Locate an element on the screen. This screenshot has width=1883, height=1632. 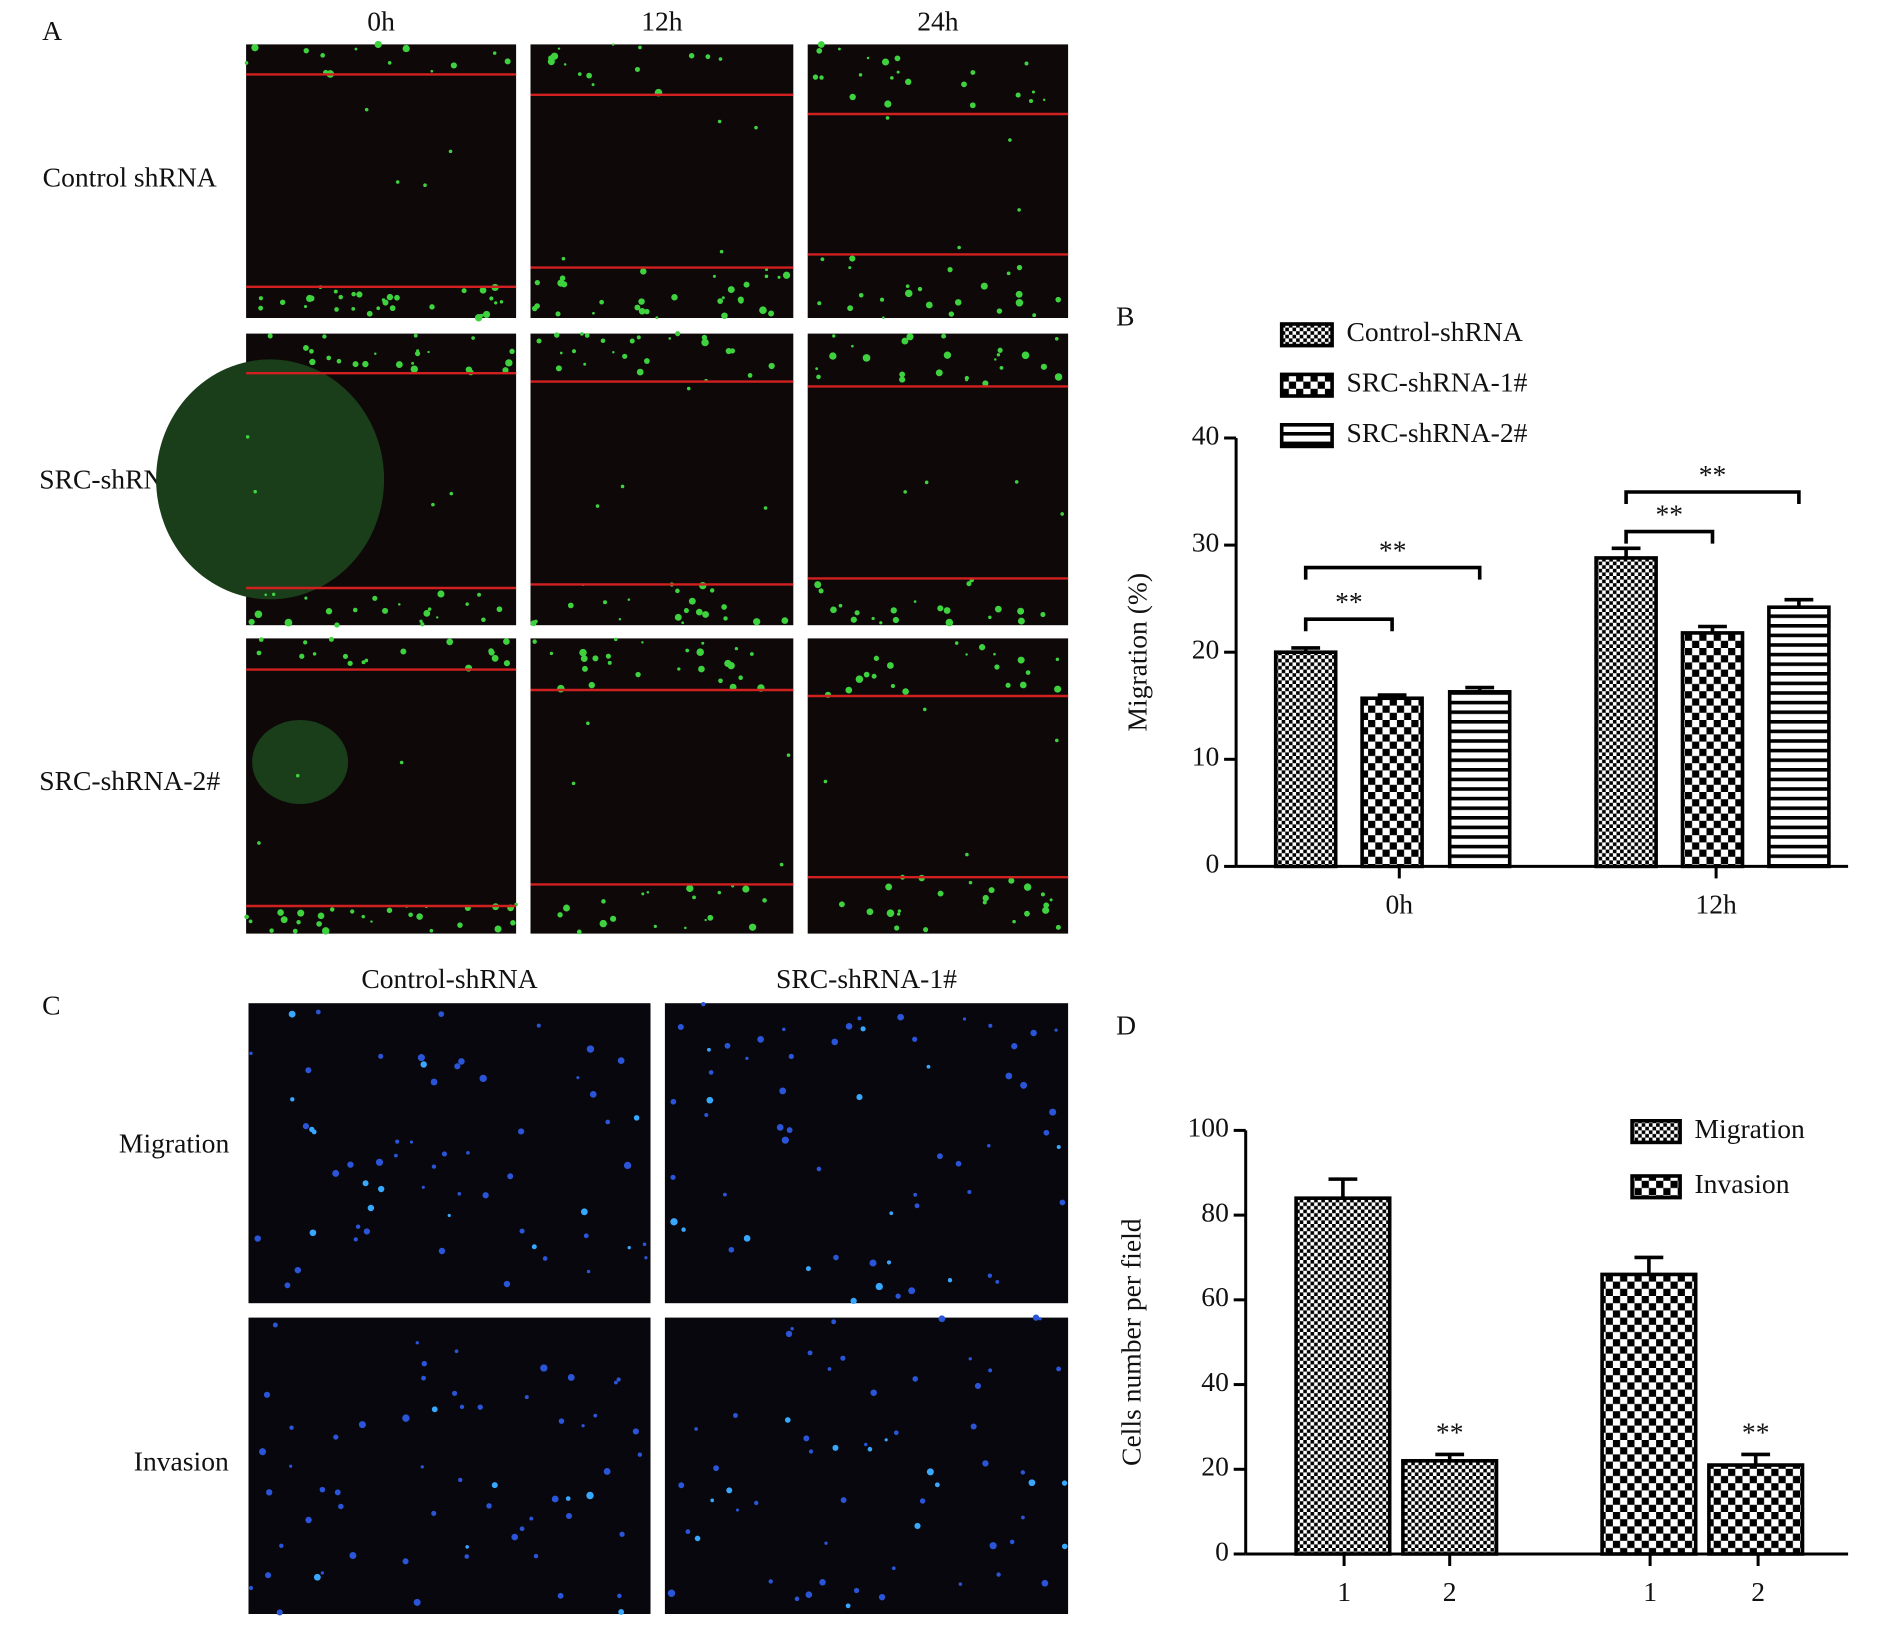
micrograph is located at coordinates (662, 479).